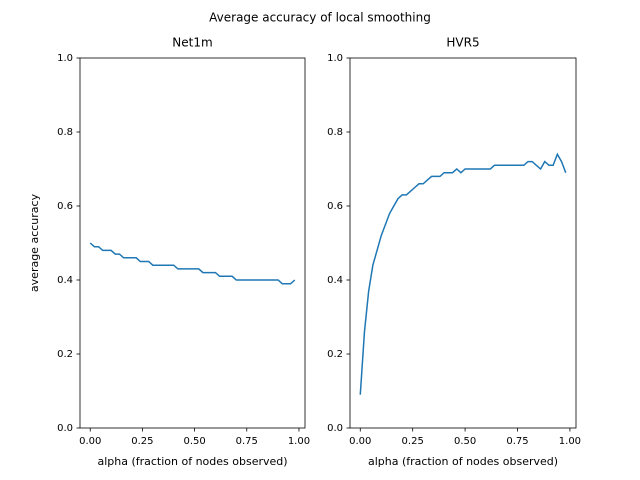  Describe the element at coordinates (192, 43) in the screenshot. I see `subplot-title: Net1m` at that location.